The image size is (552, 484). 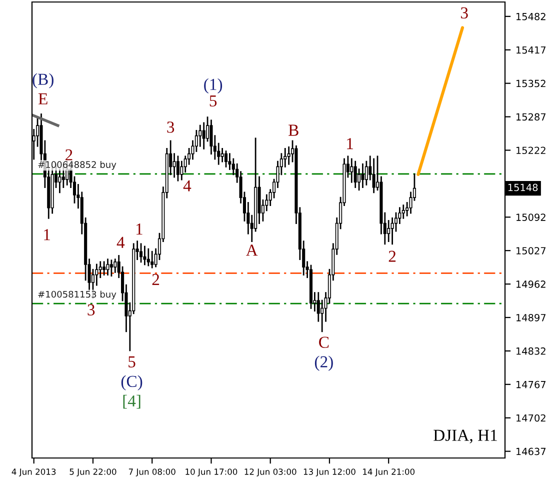 I want to click on x-tick-label: 7 Jun 08:00, so click(x=152, y=472).